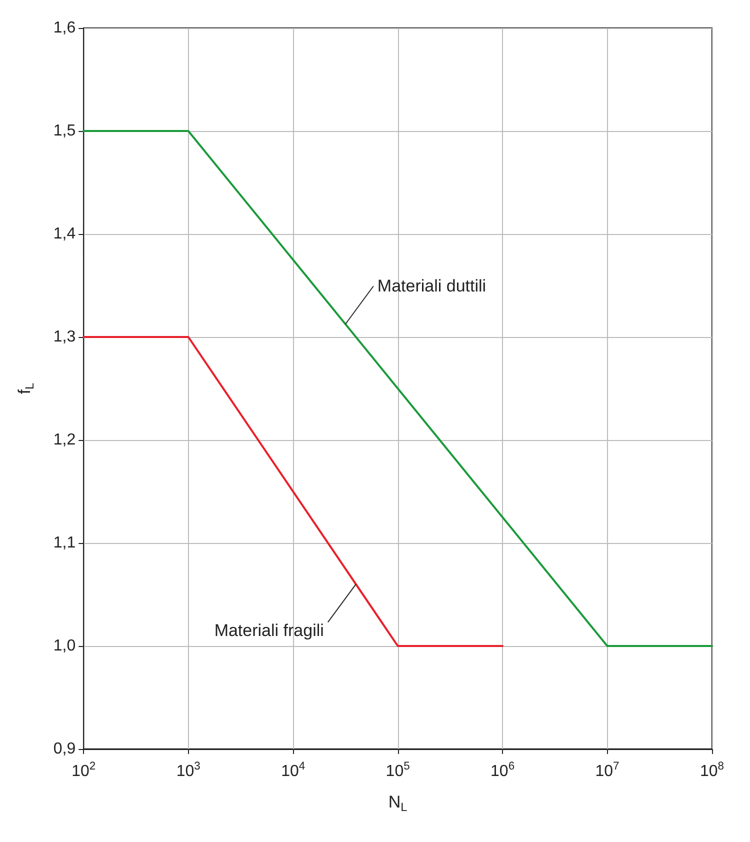 The height and width of the screenshot is (842, 750). I want to click on y-tick-label: 0,9, so click(64, 749).